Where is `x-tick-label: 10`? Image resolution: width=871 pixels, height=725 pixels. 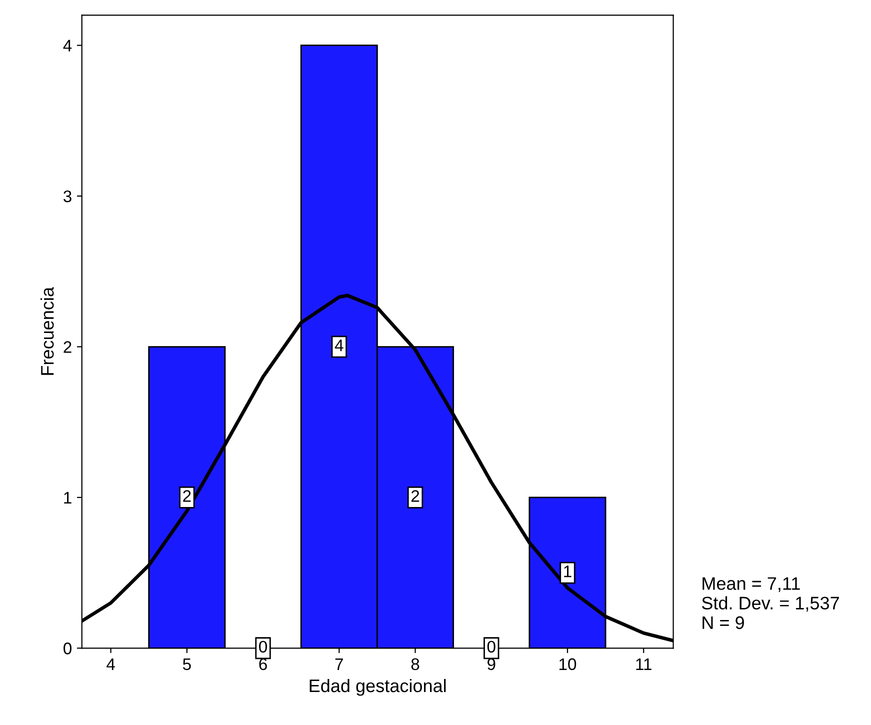
x-tick-label: 10 is located at coordinates (567, 664).